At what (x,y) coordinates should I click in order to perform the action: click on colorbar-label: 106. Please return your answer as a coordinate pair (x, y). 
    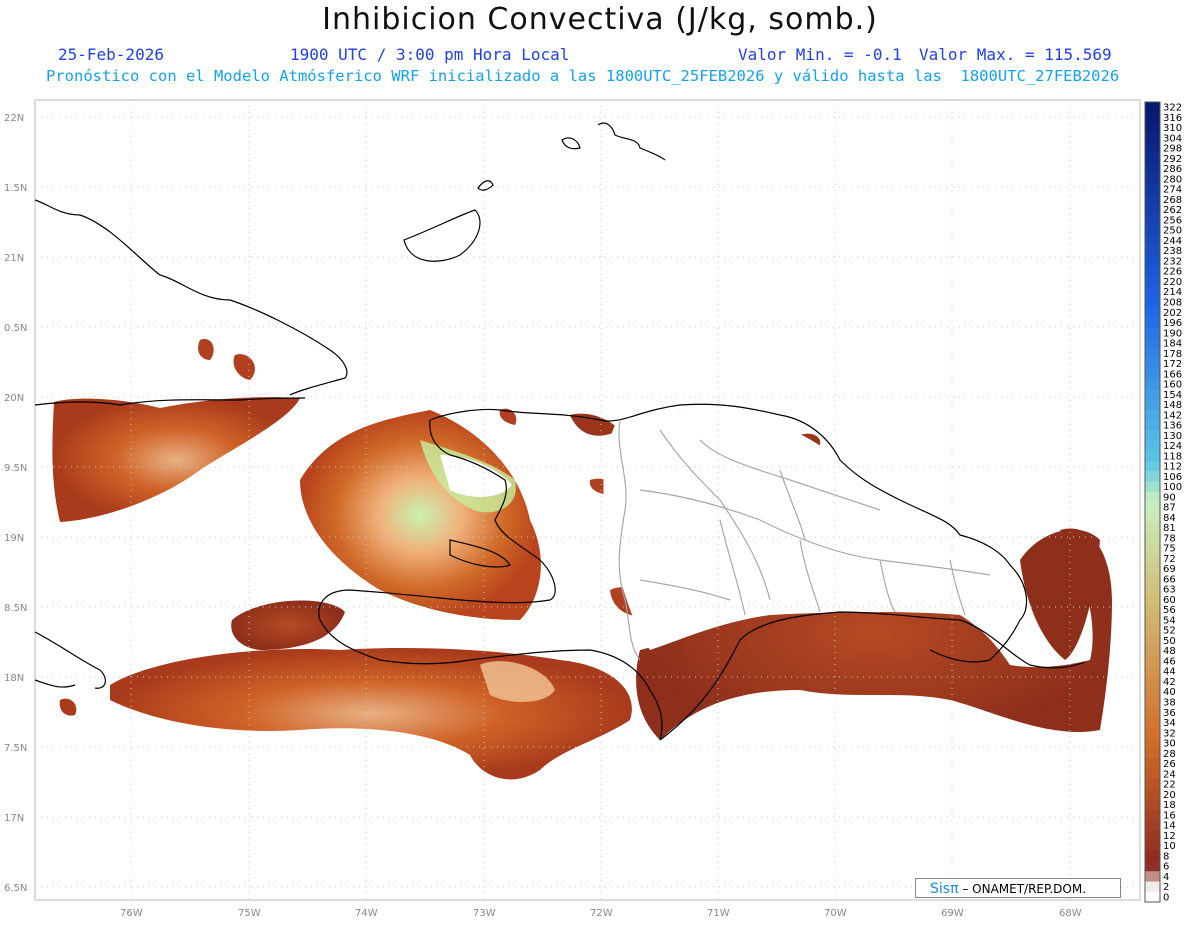
    Looking at the image, I should click on (1172, 477).